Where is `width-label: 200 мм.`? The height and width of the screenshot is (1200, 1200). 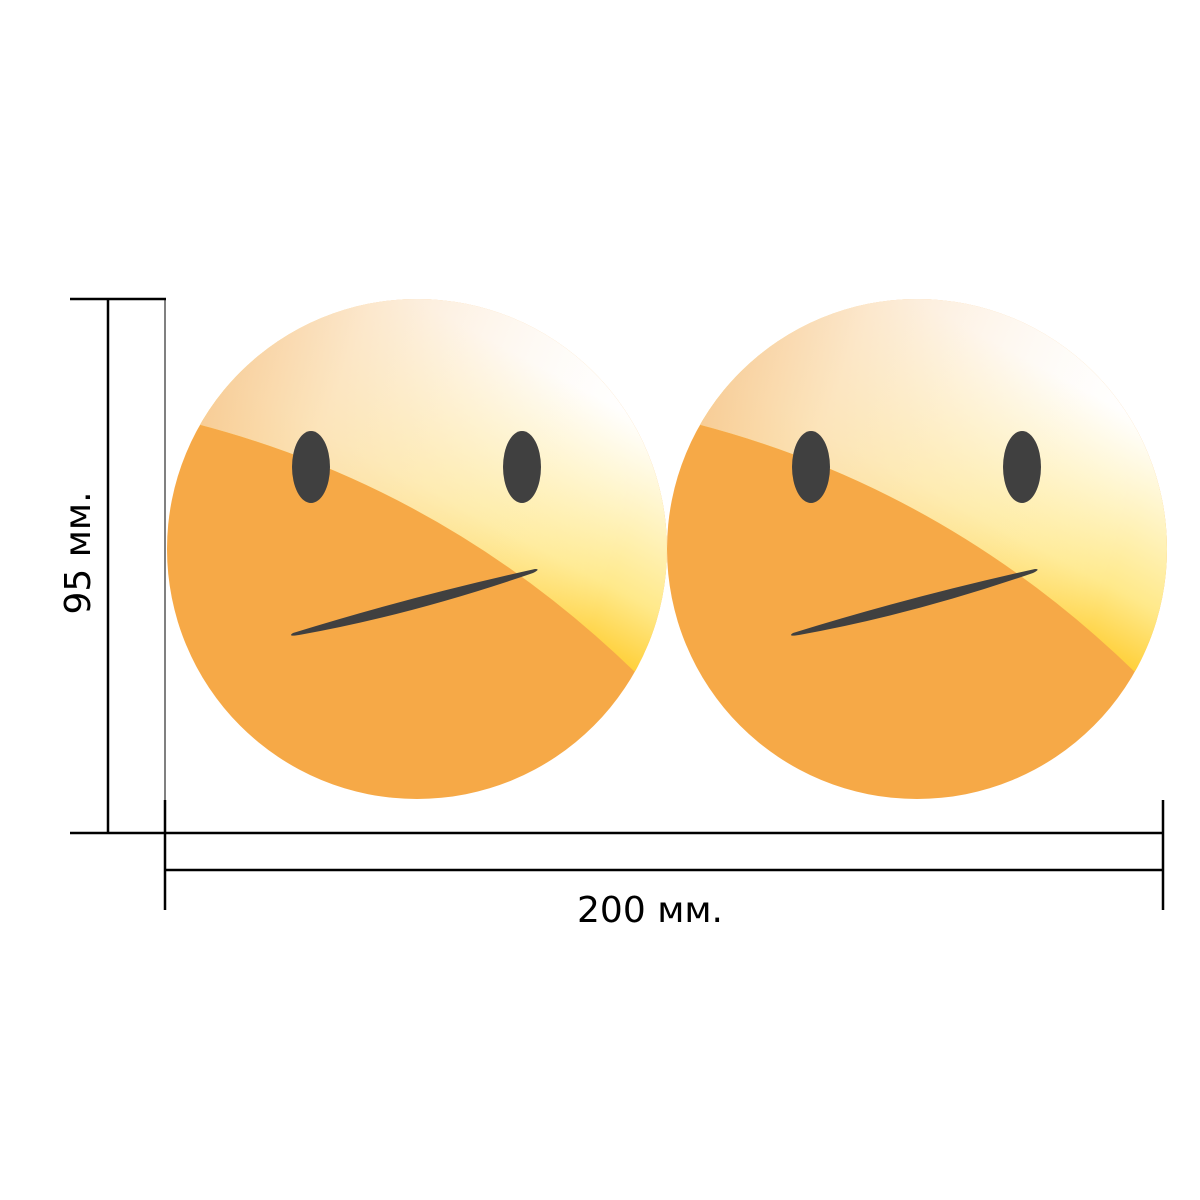
width-label: 200 мм. is located at coordinates (650, 910).